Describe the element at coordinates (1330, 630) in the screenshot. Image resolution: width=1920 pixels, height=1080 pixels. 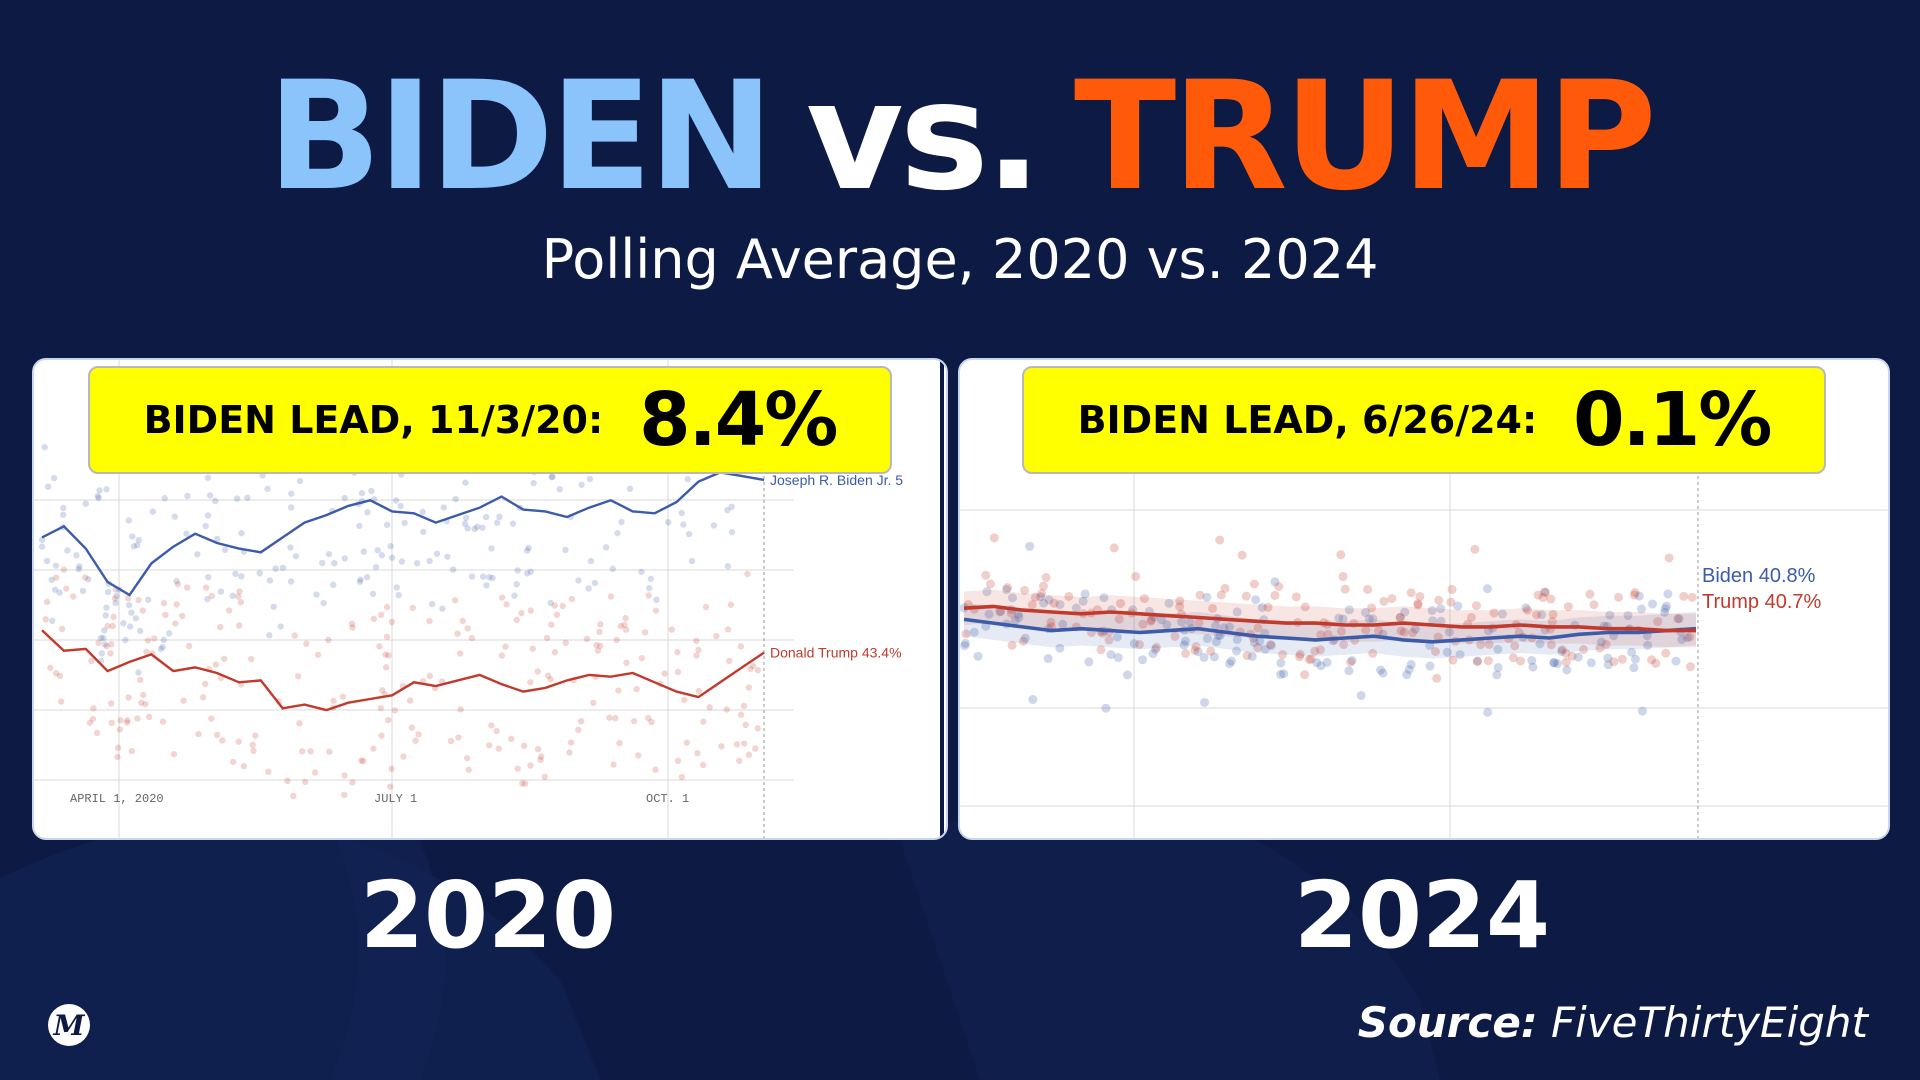
I see `uncertainty-band-biden` at that location.